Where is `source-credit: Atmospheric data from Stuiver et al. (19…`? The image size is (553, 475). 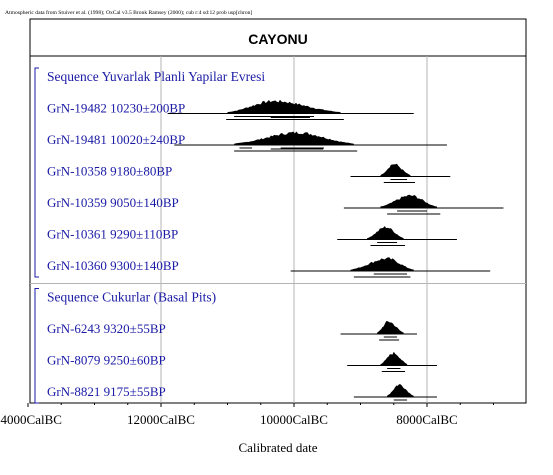 source-credit: Atmospheric data from Stuiver et al. (19… is located at coordinates (128, 12).